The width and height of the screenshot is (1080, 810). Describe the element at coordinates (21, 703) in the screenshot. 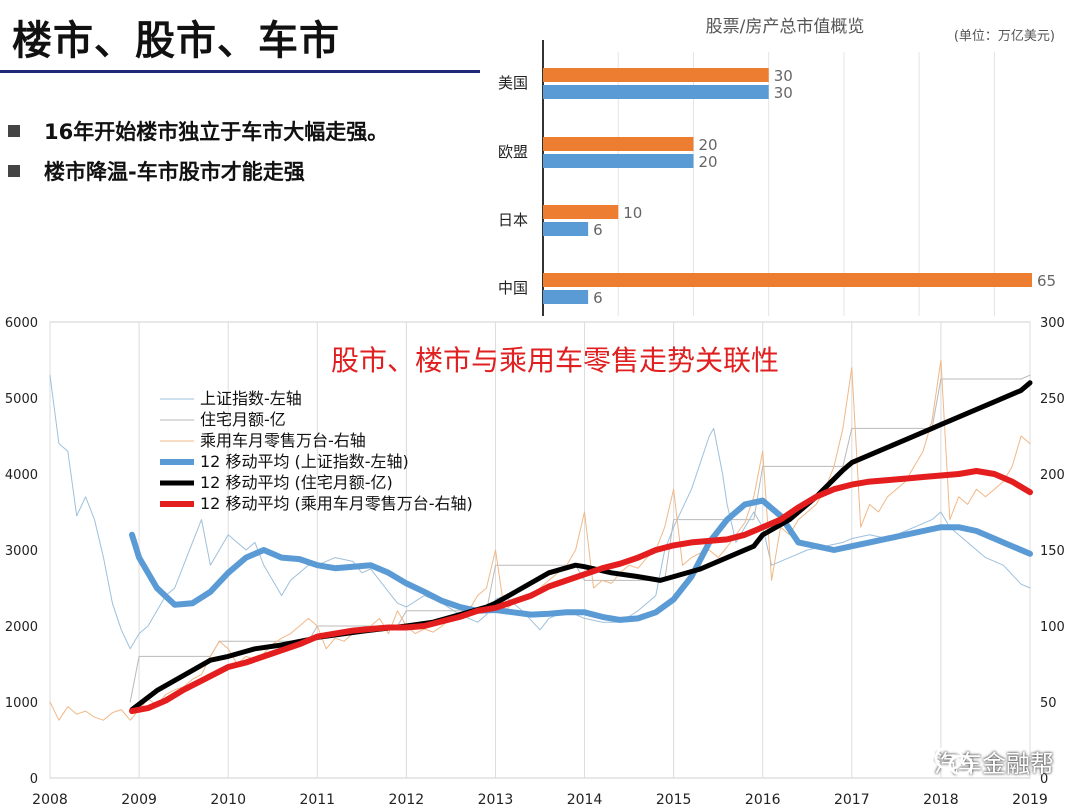

I see `y-left-tick-label: 1000` at that location.